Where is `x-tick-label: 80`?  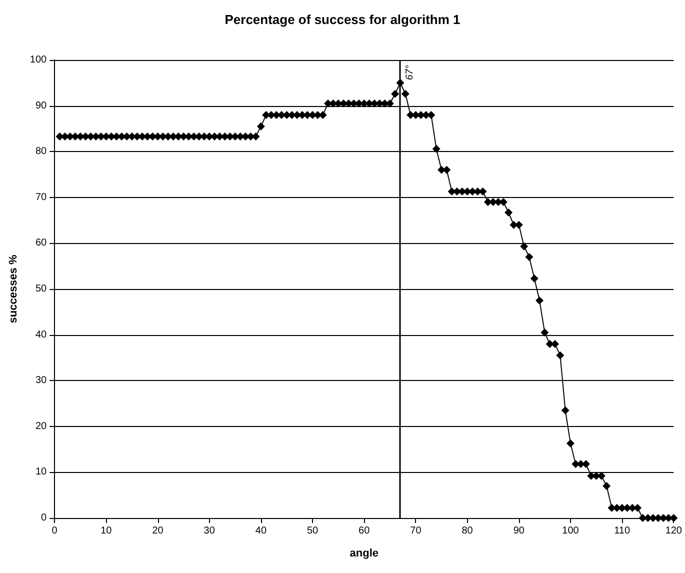 x-tick-label: 80 is located at coordinates (468, 531).